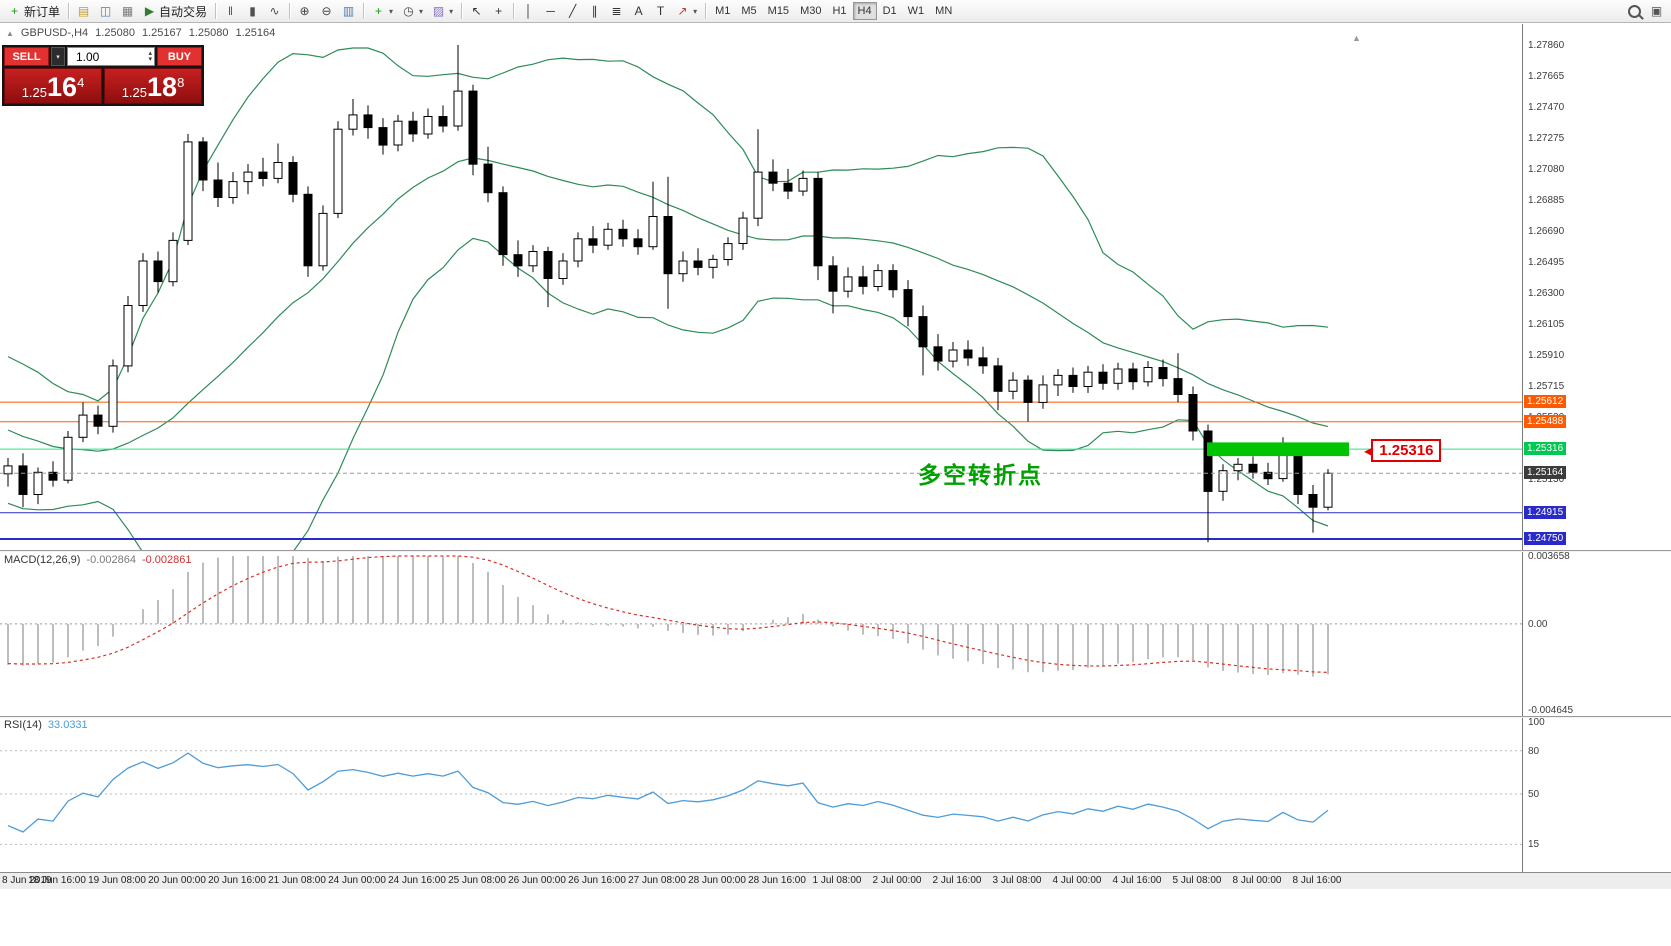 This screenshot has width=1671, height=946. Describe the element at coordinates (23, 725) in the screenshot. I see `rsi-name: RSI(14)` at that location.